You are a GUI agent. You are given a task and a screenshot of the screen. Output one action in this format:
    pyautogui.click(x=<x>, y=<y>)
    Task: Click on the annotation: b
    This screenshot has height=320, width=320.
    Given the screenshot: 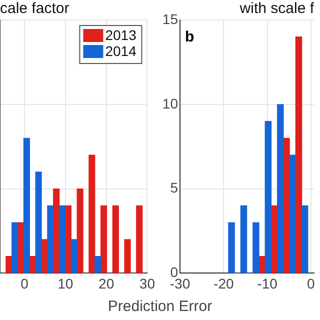 What is the action you would take?
    pyautogui.click(x=189, y=37)
    